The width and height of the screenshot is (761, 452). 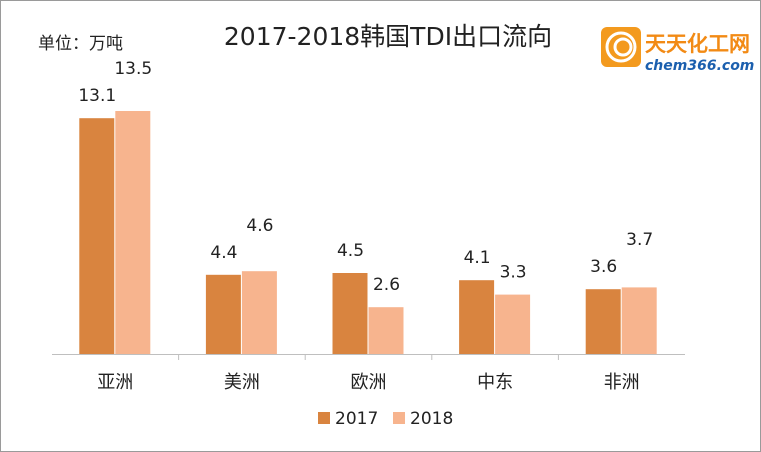 I want to click on data-label: 2.6, so click(x=386, y=285).